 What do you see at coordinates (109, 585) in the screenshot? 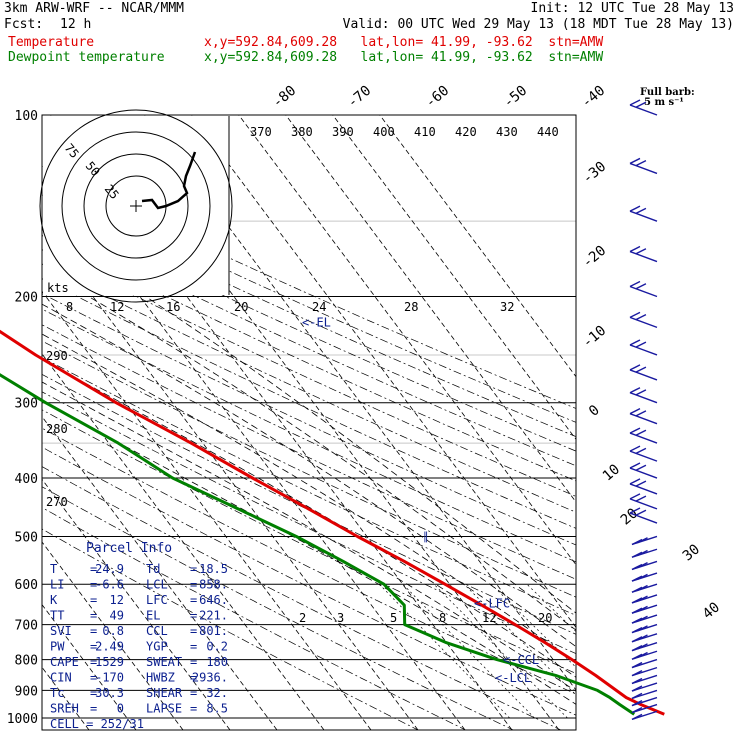
I see `parcel-value: -6.6` at bounding box center [109, 585].